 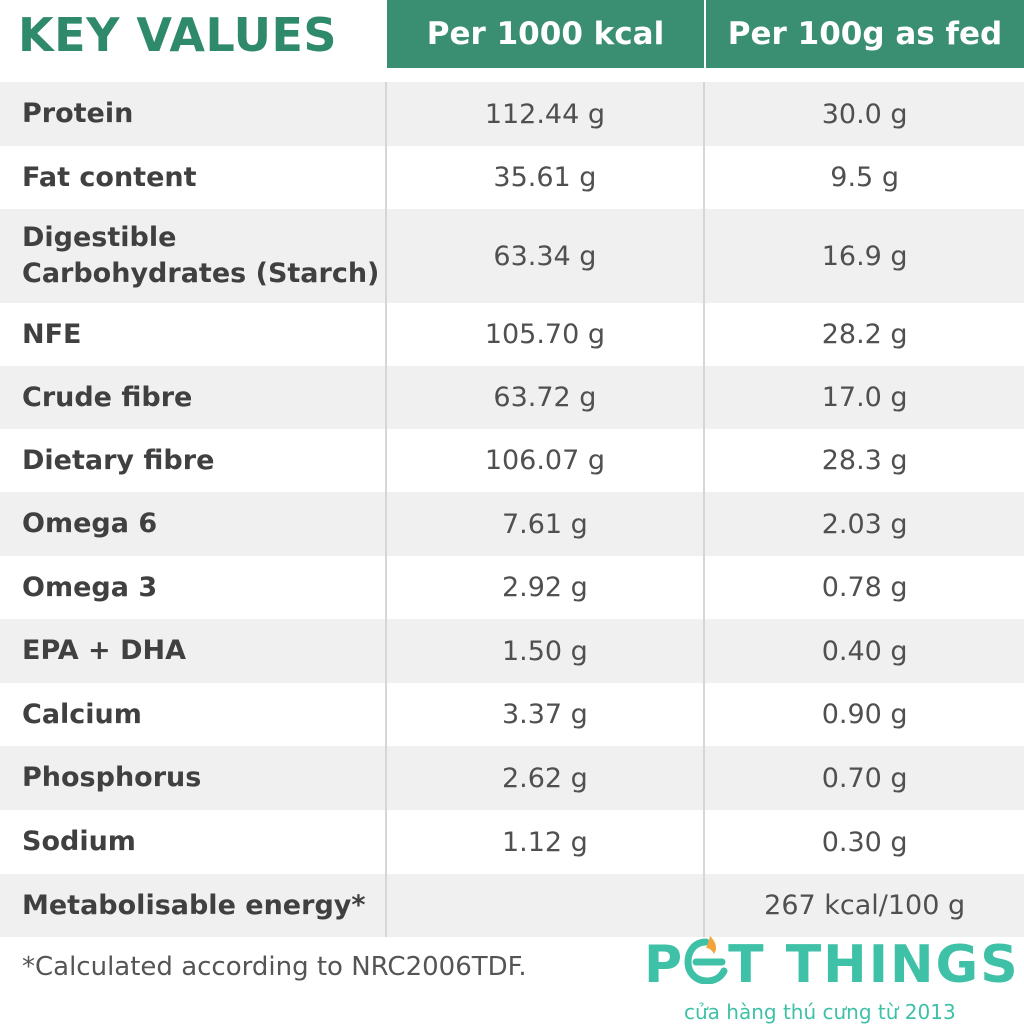 I want to click on nutrient-label: Crude fibre, so click(x=107, y=397).